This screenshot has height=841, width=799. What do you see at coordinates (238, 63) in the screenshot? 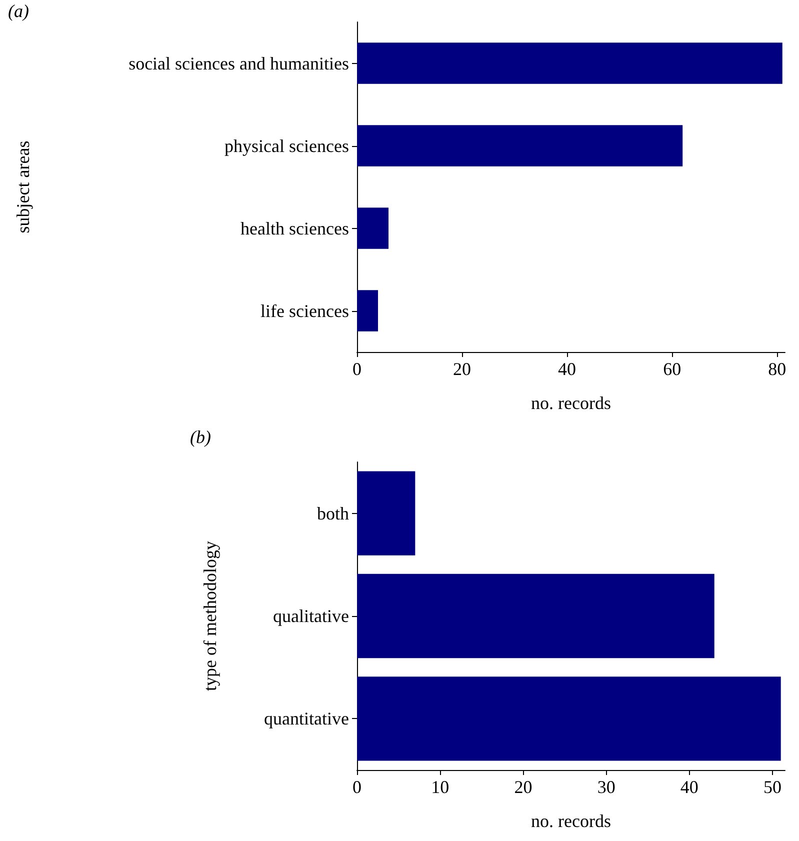
I see `y-tick-label: social sciences and humanities` at bounding box center [238, 63].